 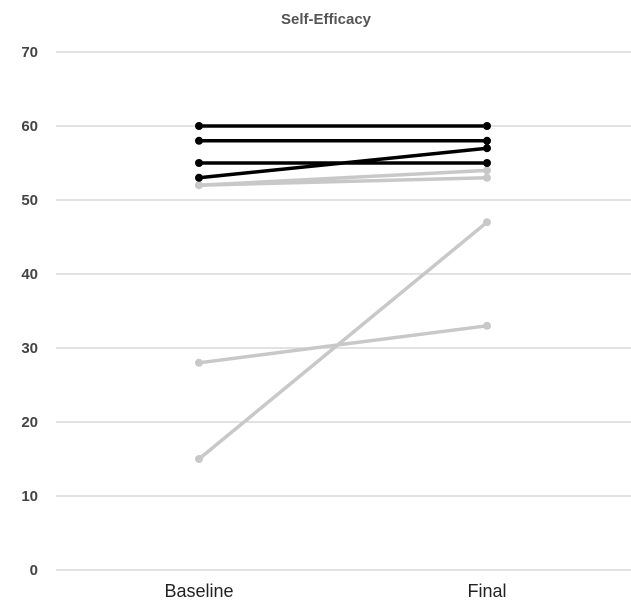 I want to click on y-tick-label: 10, so click(x=29, y=496).